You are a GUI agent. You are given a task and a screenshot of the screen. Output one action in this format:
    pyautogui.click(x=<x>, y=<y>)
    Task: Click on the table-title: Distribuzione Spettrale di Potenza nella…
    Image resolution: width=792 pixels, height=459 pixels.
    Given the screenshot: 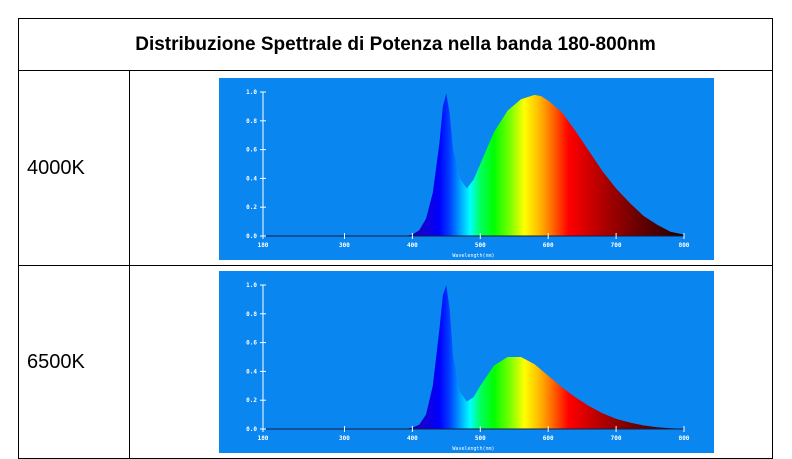 What is the action you would take?
    pyautogui.click(x=395, y=44)
    